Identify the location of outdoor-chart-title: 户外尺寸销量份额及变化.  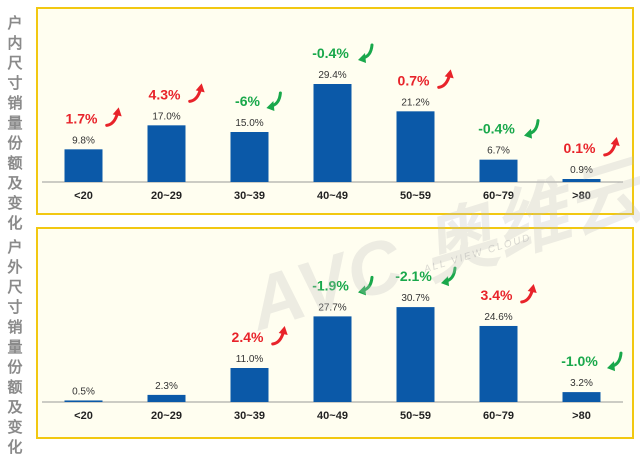
(15, 347).